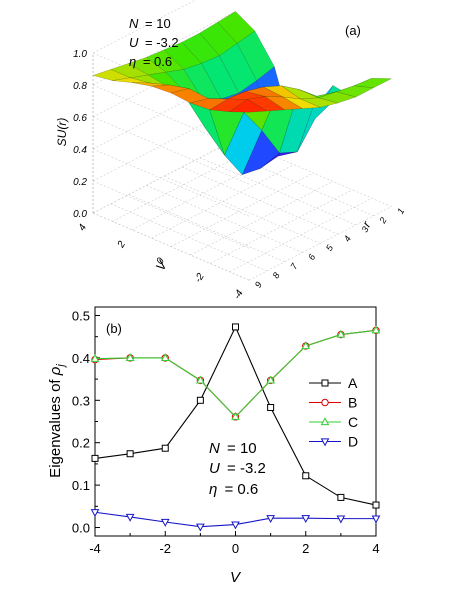  I want to click on y-tick-label: 0.3, so click(81, 400).